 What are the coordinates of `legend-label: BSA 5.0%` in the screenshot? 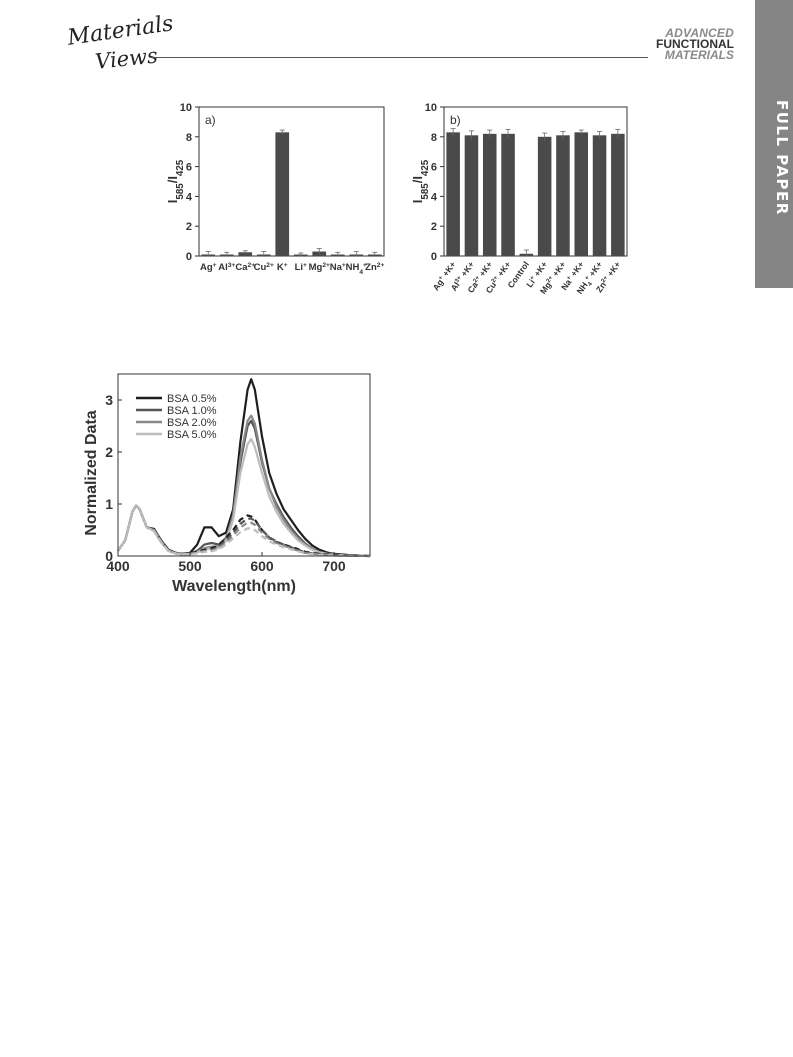 It's located at (192, 435).